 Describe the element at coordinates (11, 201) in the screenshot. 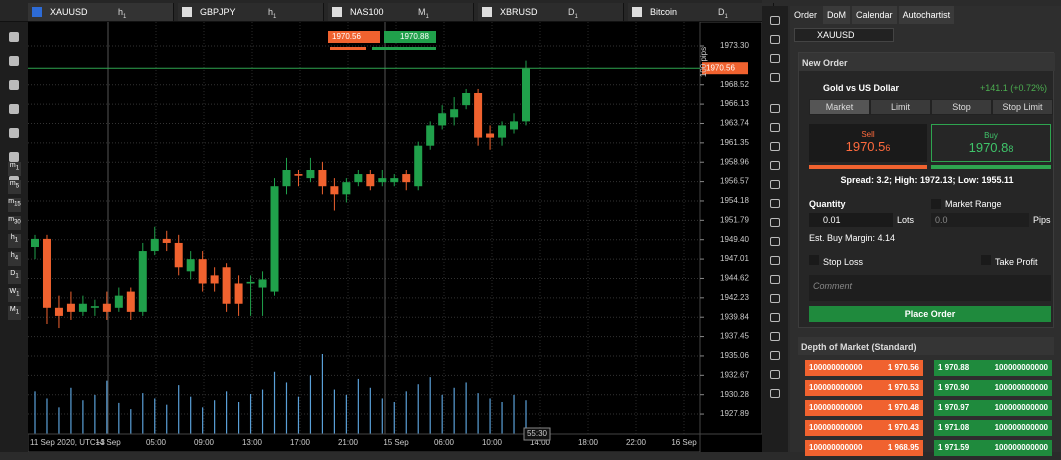

I see `timeframe-unit: m` at that location.